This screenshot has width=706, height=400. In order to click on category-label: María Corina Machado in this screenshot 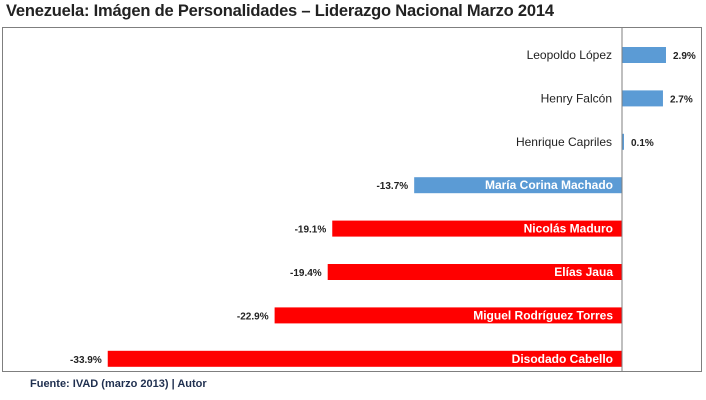, I will do `click(549, 185)`.